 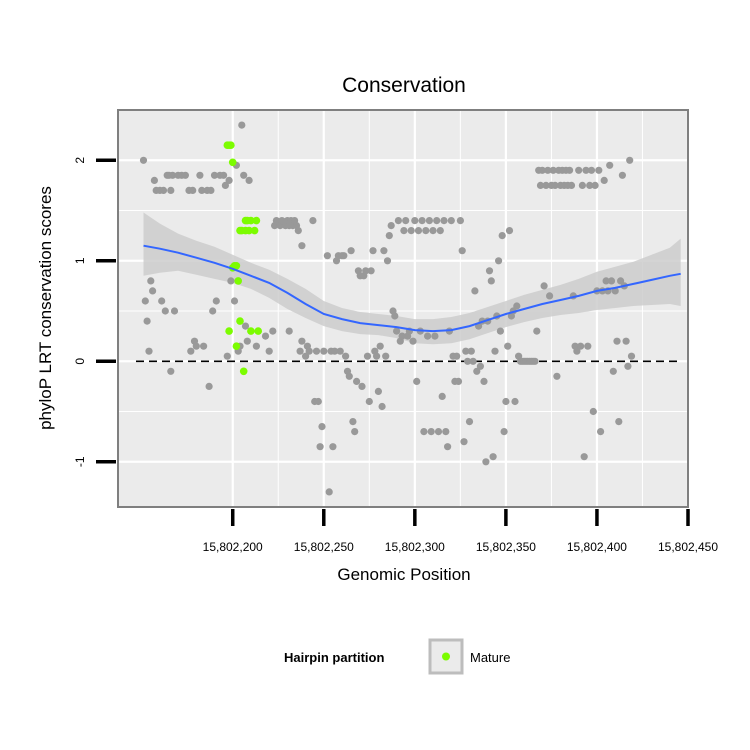 What do you see at coordinates (80, 461) in the screenshot?
I see `y-tick-label: -1` at bounding box center [80, 461].